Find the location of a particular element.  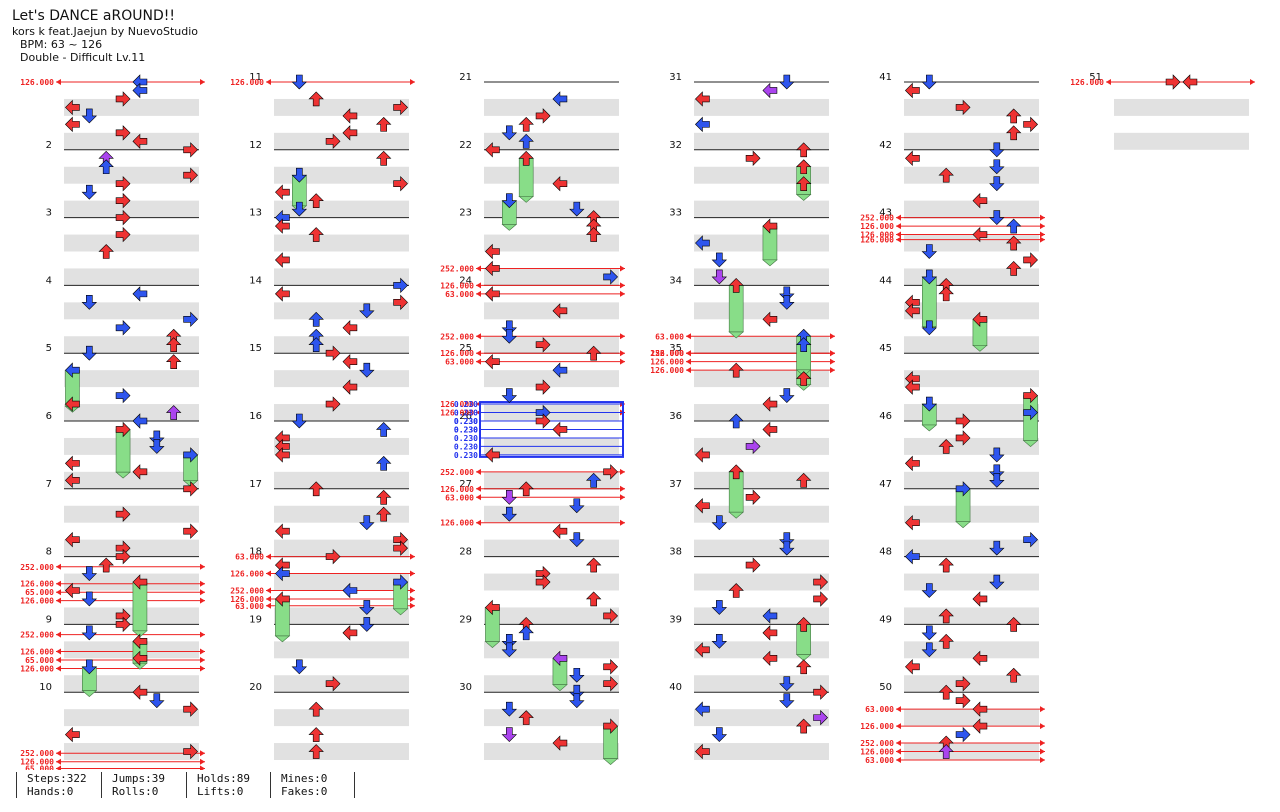

measure-number: 30 is located at coordinates (465, 687).